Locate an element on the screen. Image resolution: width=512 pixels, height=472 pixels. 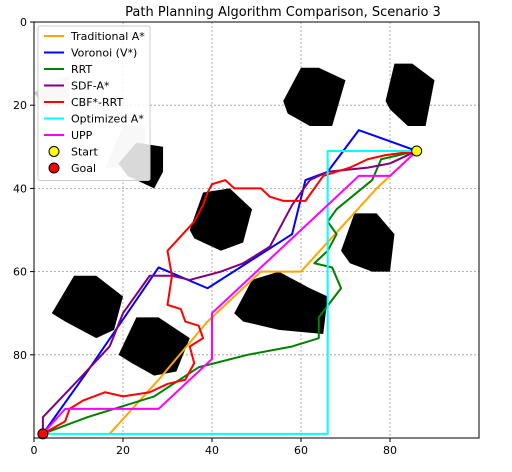
legend-goal-swatch is located at coordinates (54, 168).